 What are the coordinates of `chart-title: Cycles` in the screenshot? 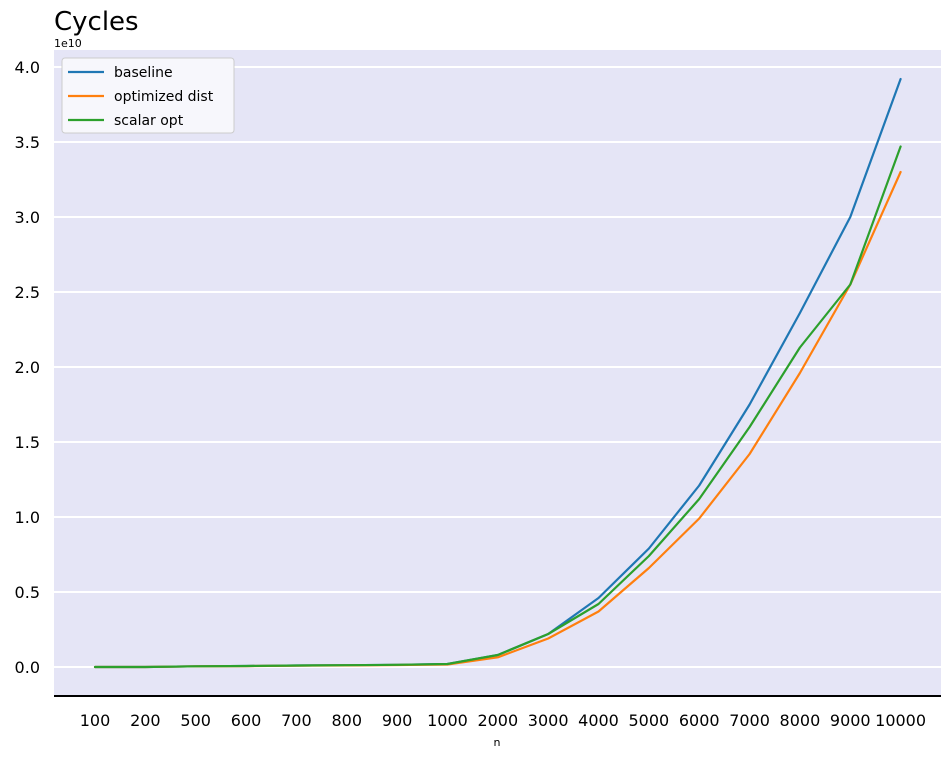 It's located at (96, 22).